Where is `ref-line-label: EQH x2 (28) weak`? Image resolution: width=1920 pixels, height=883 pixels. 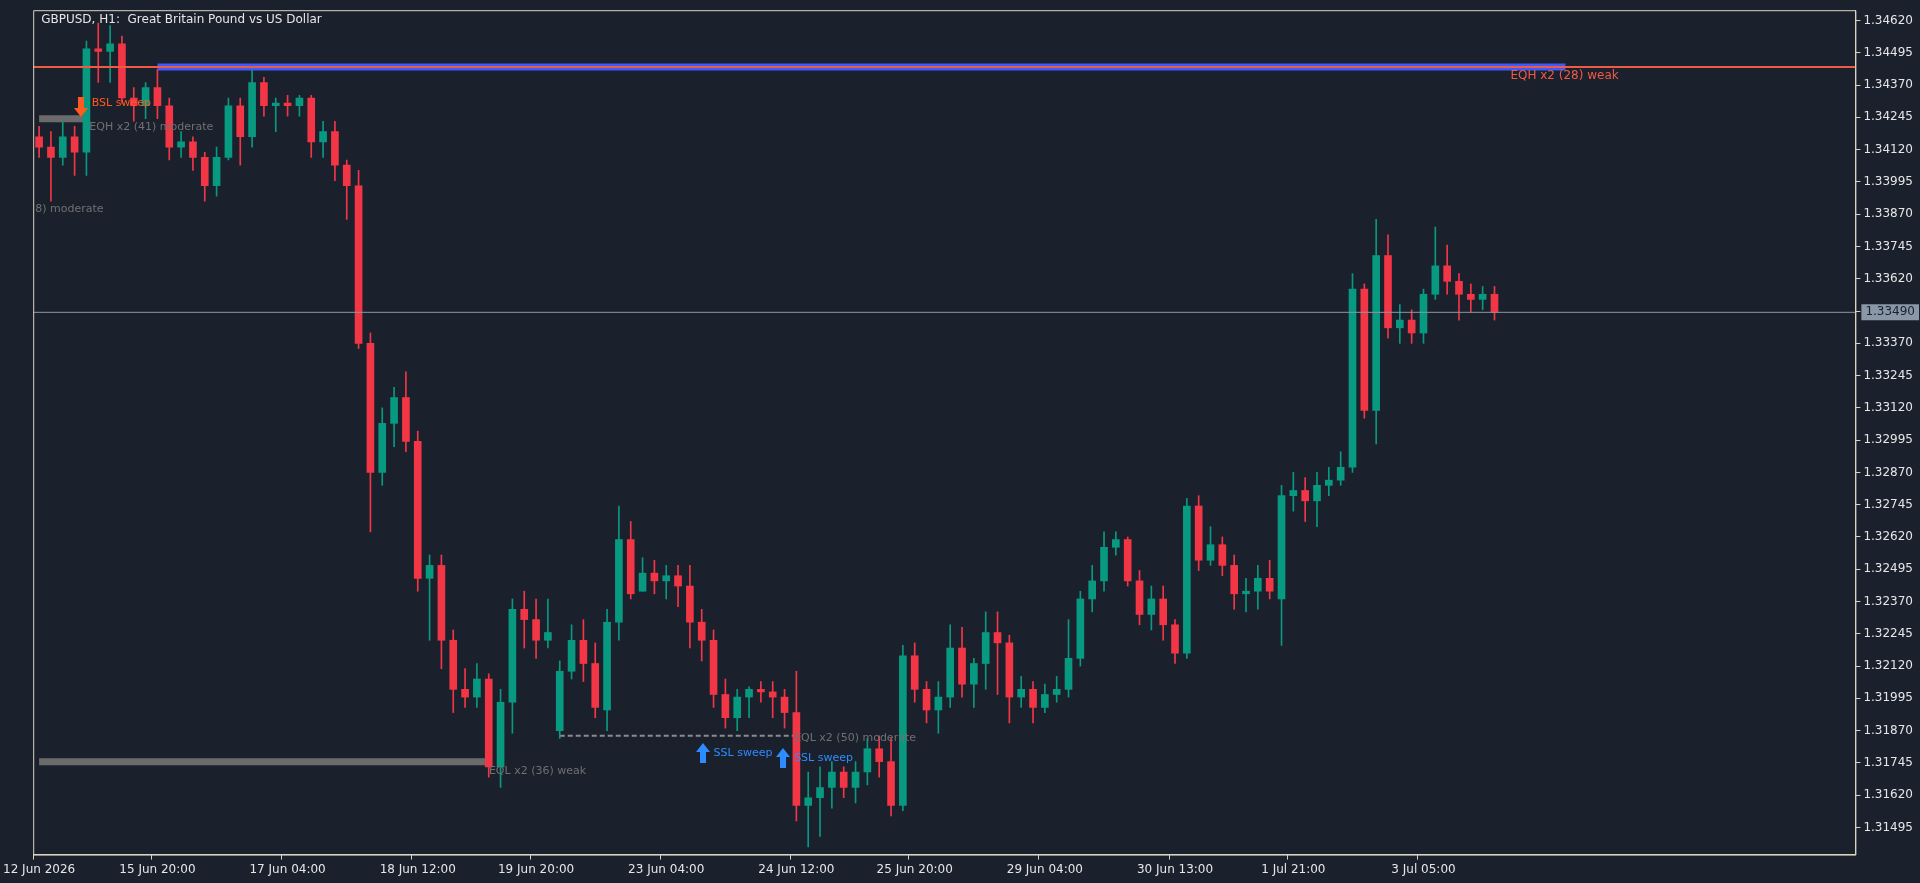 ref-line-label: EQH x2 (28) weak is located at coordinates (1564, 75).